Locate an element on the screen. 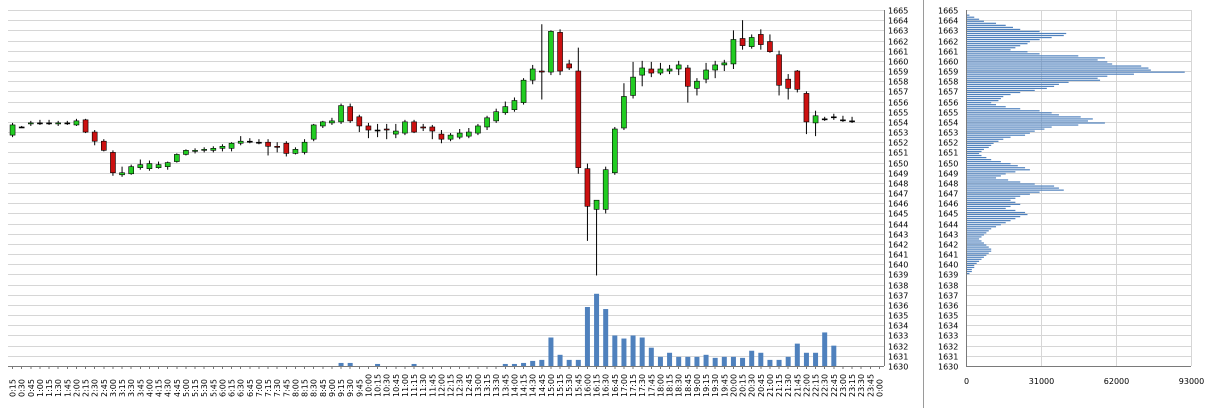  time-tick-label: 21:15 is located at coordinates (779, 385).